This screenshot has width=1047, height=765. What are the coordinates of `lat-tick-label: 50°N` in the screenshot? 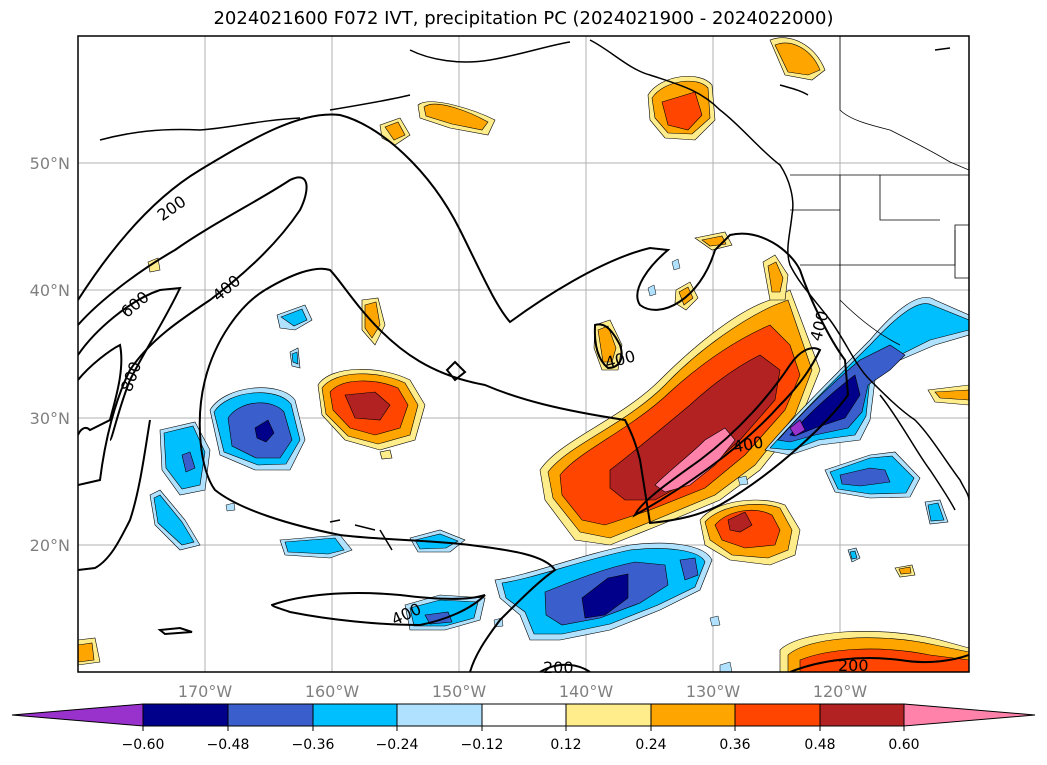 It's located at (50, 163).